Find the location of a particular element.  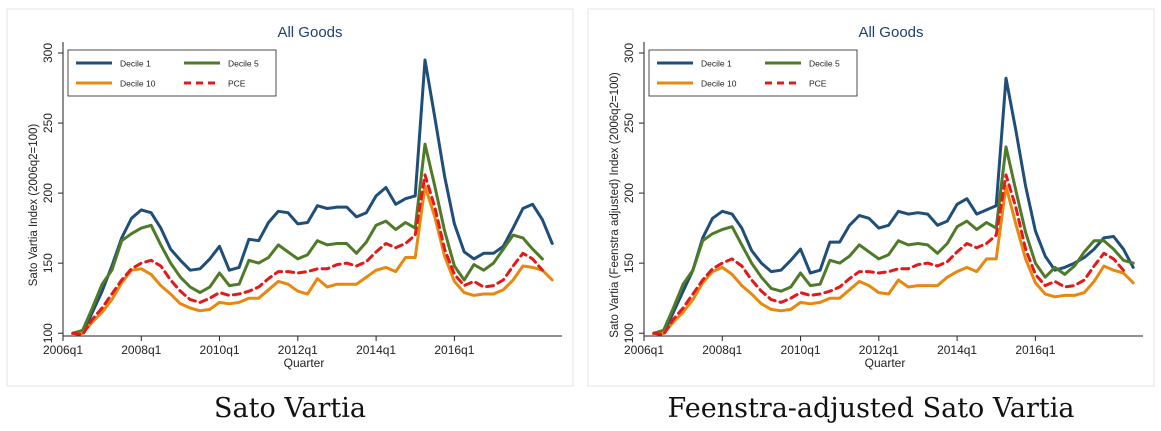

figure-caption: Sato Vartia is located at coordinates (290, 408).